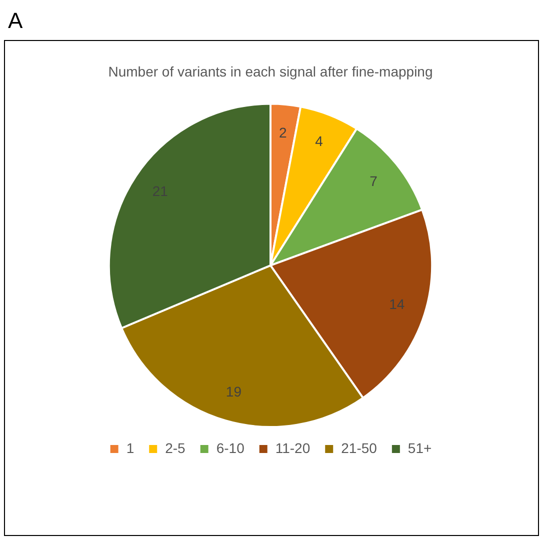 The height and width of the screenshot is (539, 544). I want to click on legend-label: 51+, so click(420, 448).